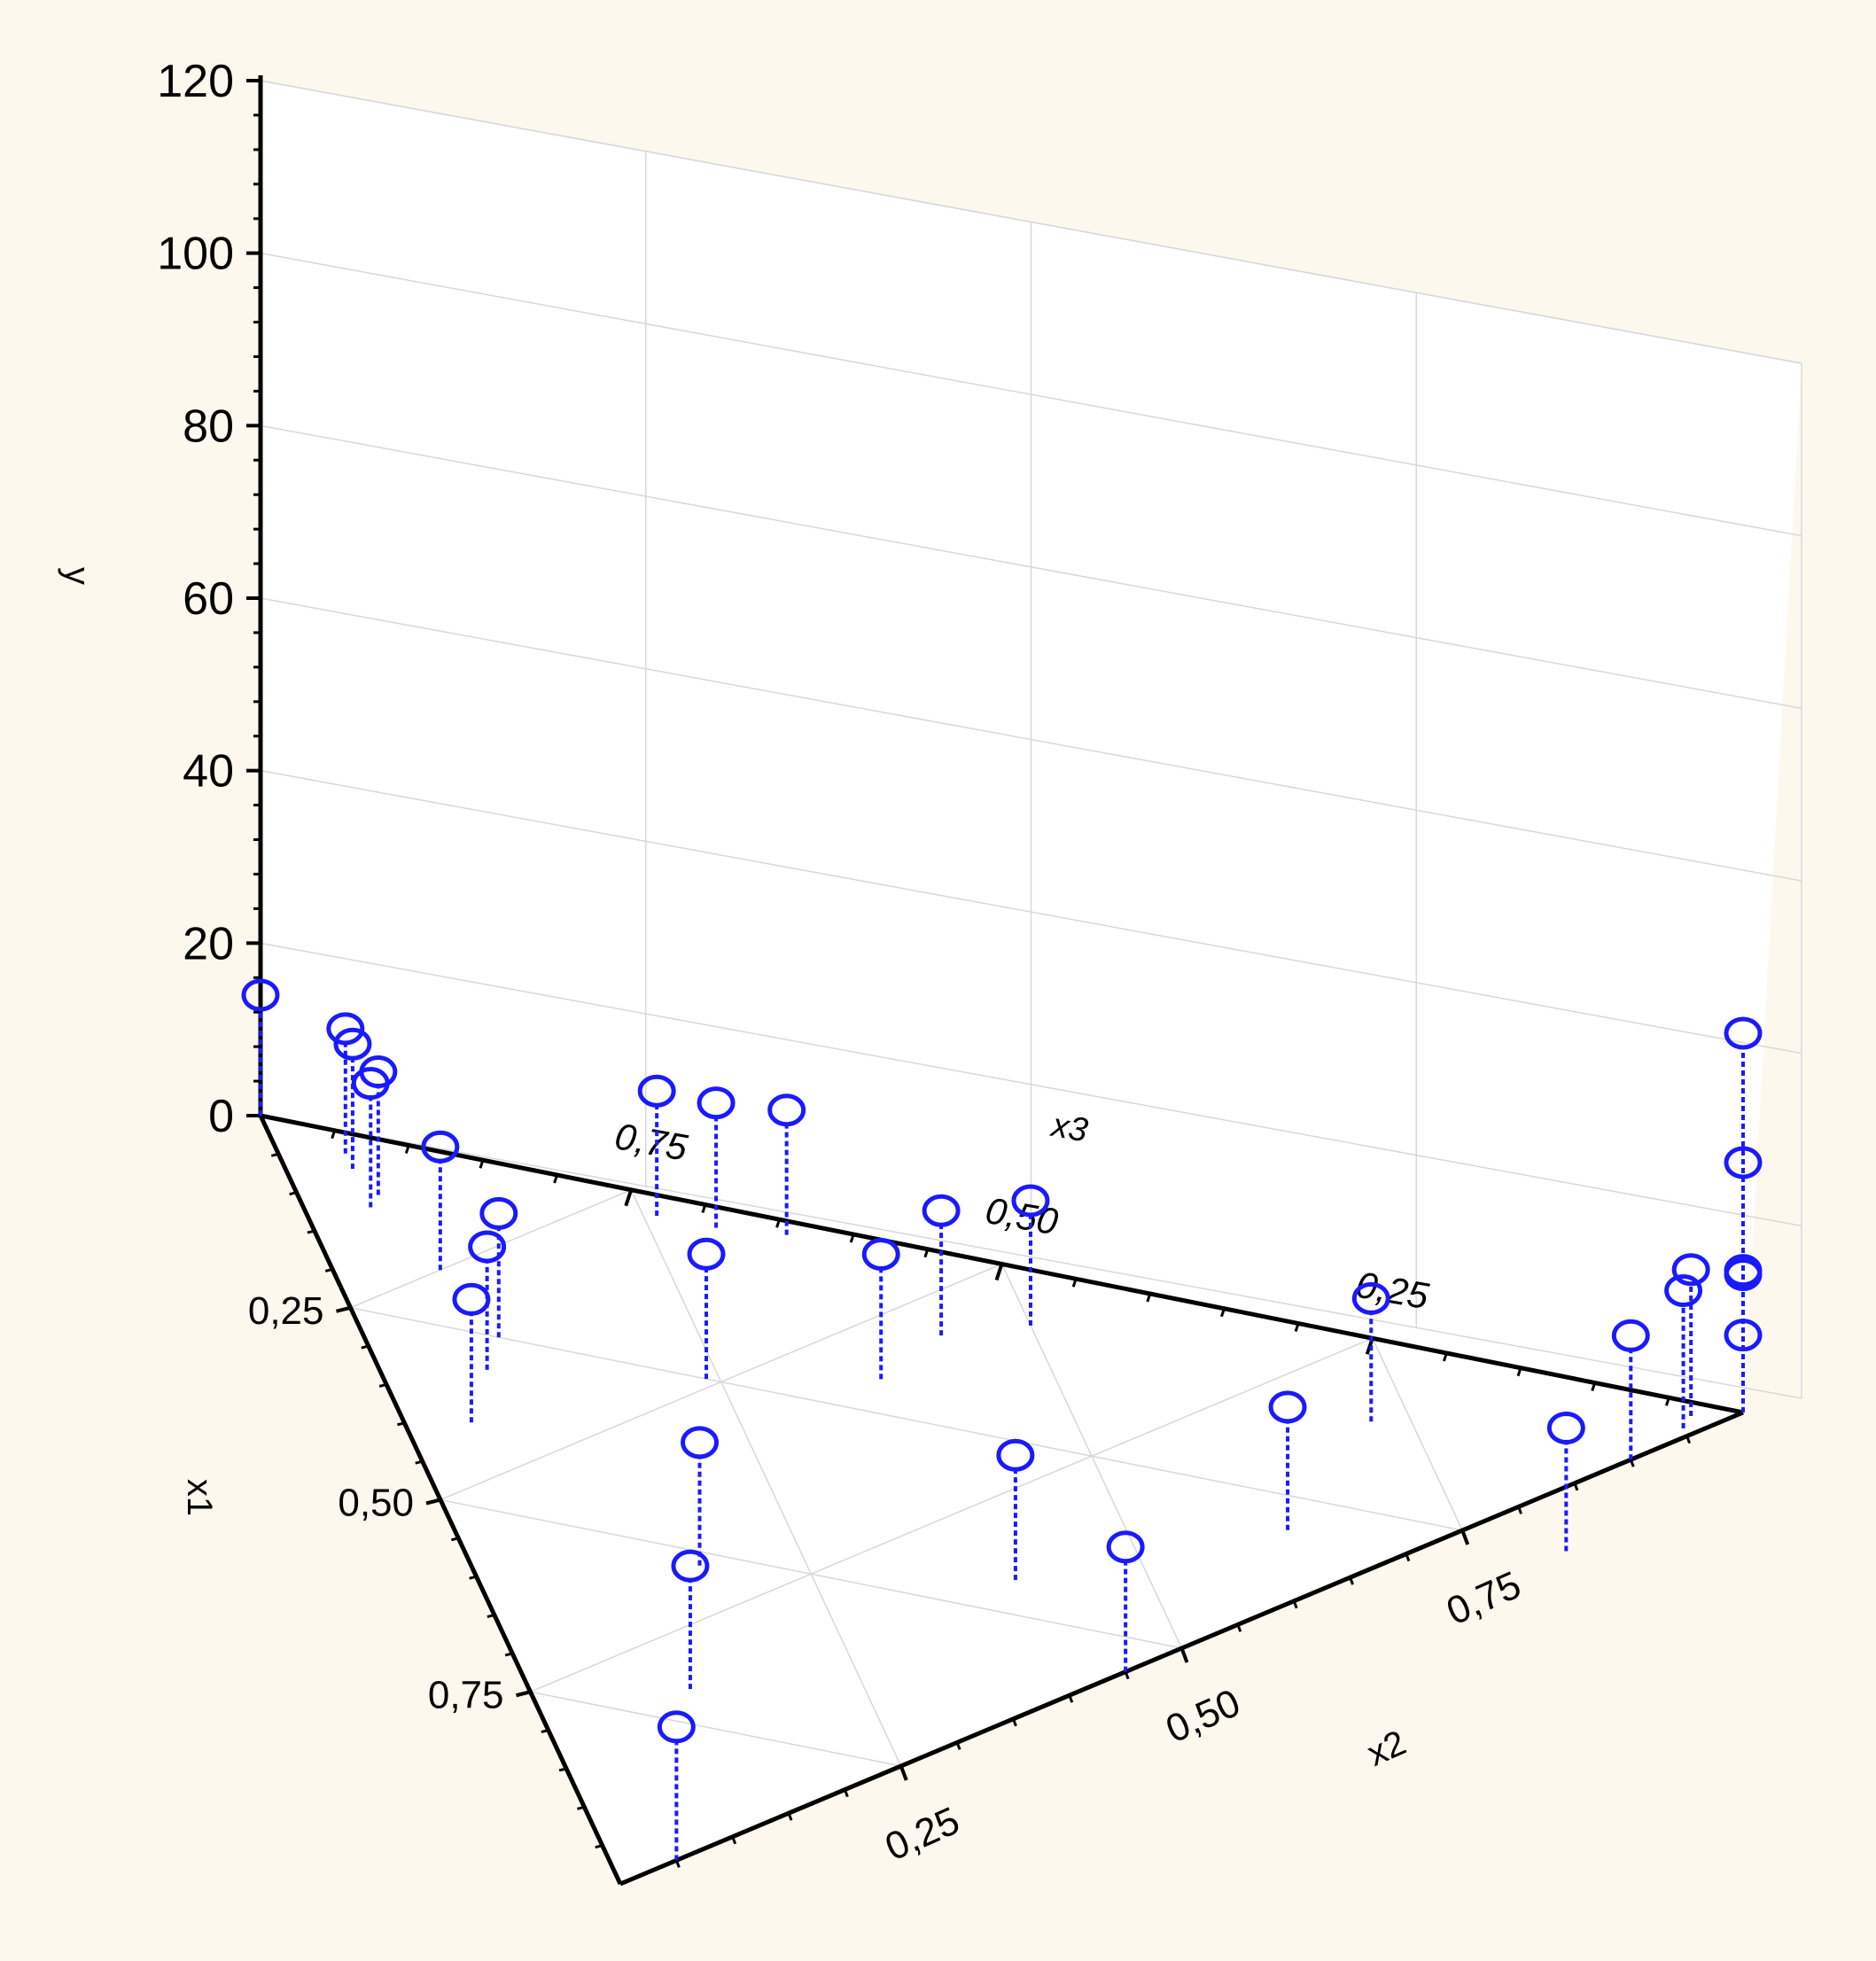 The height and width of the screenshot is (1961, 1876). I want to click on tick-label-y: 0, so click(221, 1116).